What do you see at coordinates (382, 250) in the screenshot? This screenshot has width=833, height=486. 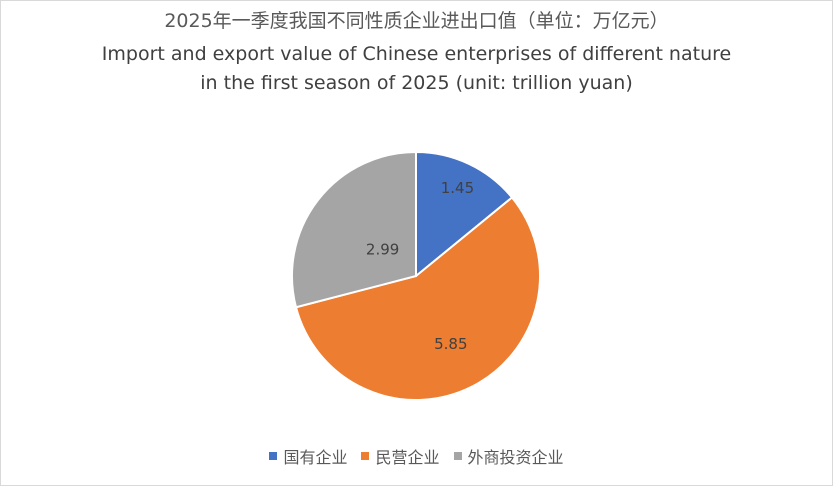 I see `data-label-3: 2.99` at bounding box center [382, 250].